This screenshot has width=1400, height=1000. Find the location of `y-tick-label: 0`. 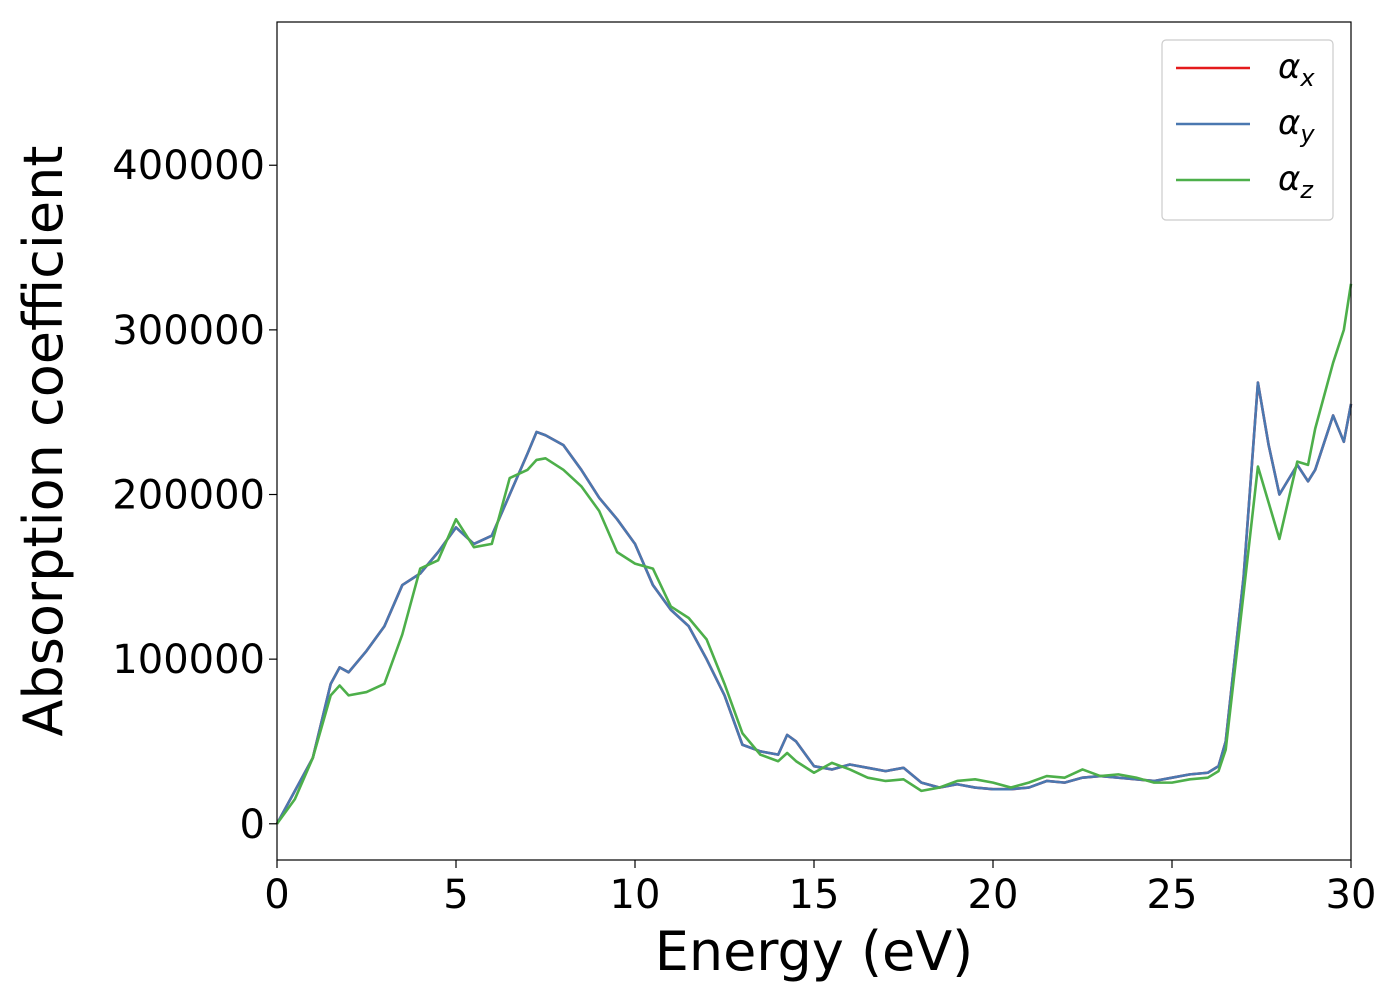

y-tick-label: 0 is located at coordinates (252, 825).